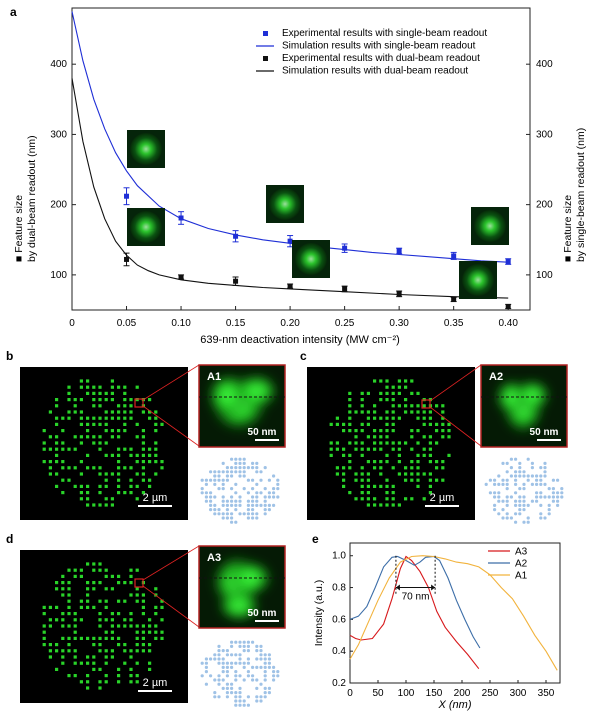  Describe the element at coordinates (443, 625) in the screenshot. I see `panel-e-axes: 0 50 100 150 200 250 300 350 0.2 0.4 0.6 0.8 1.0` at that location.